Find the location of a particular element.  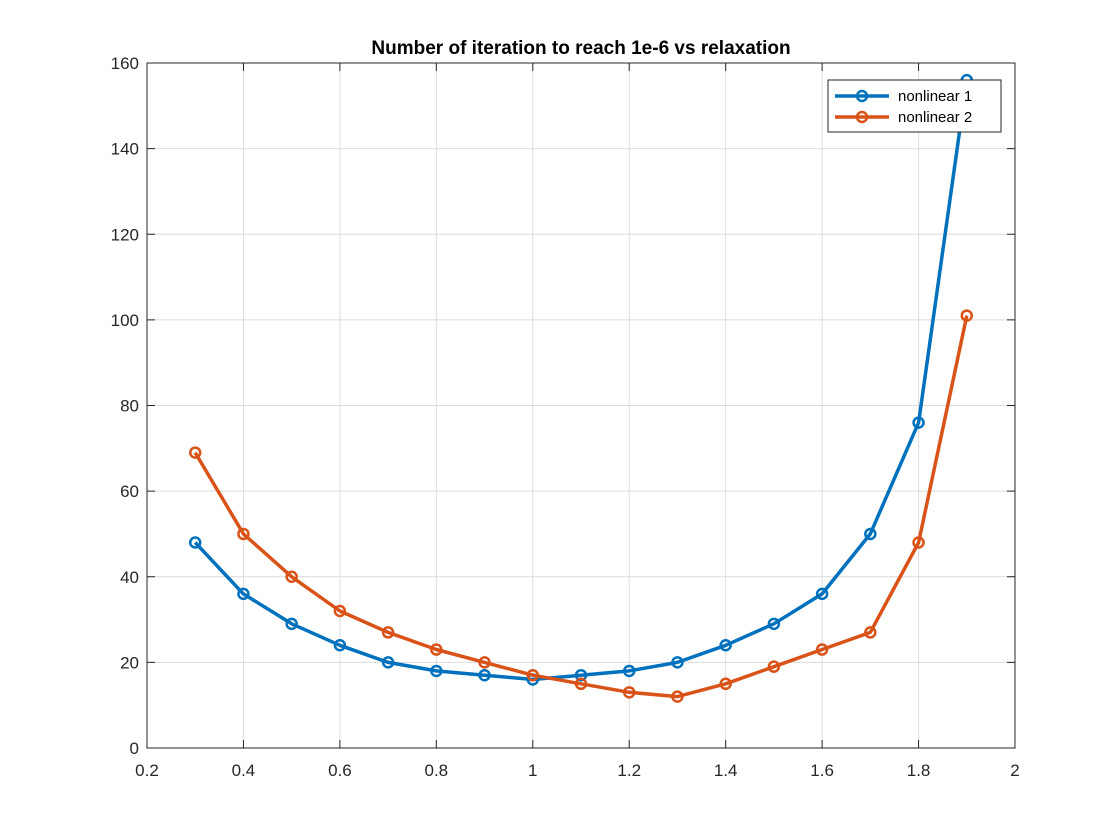

y-tick-label: 120 is located at coordinates (125, 234).